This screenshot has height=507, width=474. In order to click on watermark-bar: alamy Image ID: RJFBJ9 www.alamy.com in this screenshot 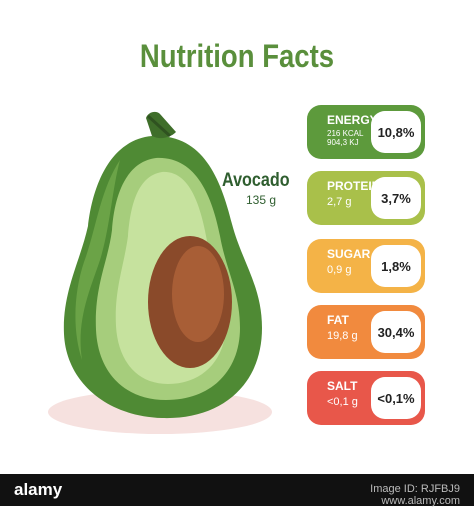, I will do `click(237, 490)`.